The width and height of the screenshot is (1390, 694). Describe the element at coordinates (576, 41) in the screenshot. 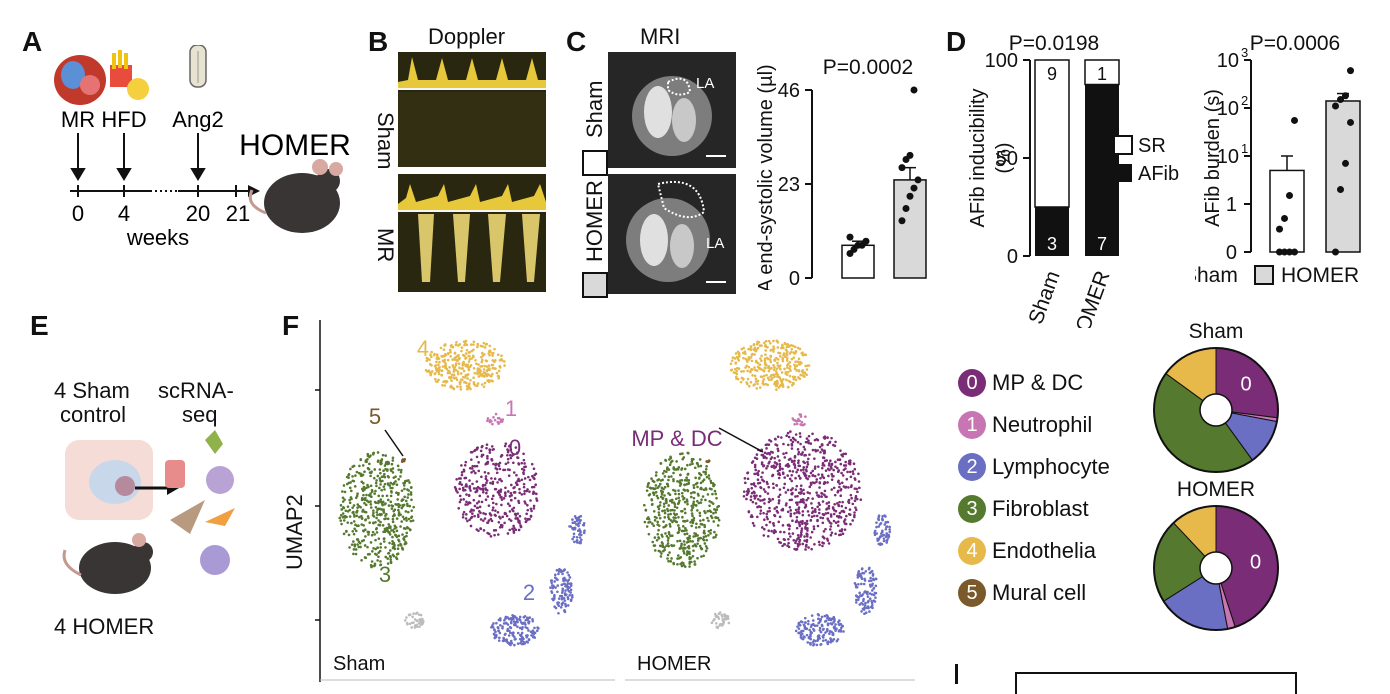

I see `panel-c-label: C` at that location.